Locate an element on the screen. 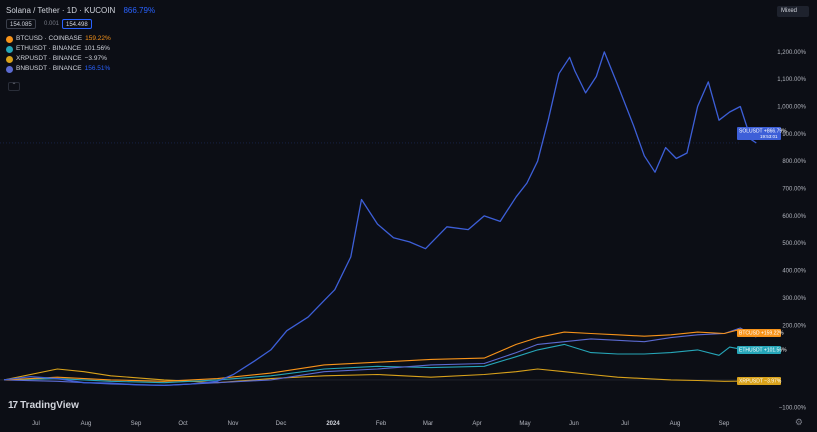 The width and height of the screenshot is (817, 432). legend-row: BNBUSDT · BINANCE 156.51% is located at coordinates (58, 69).